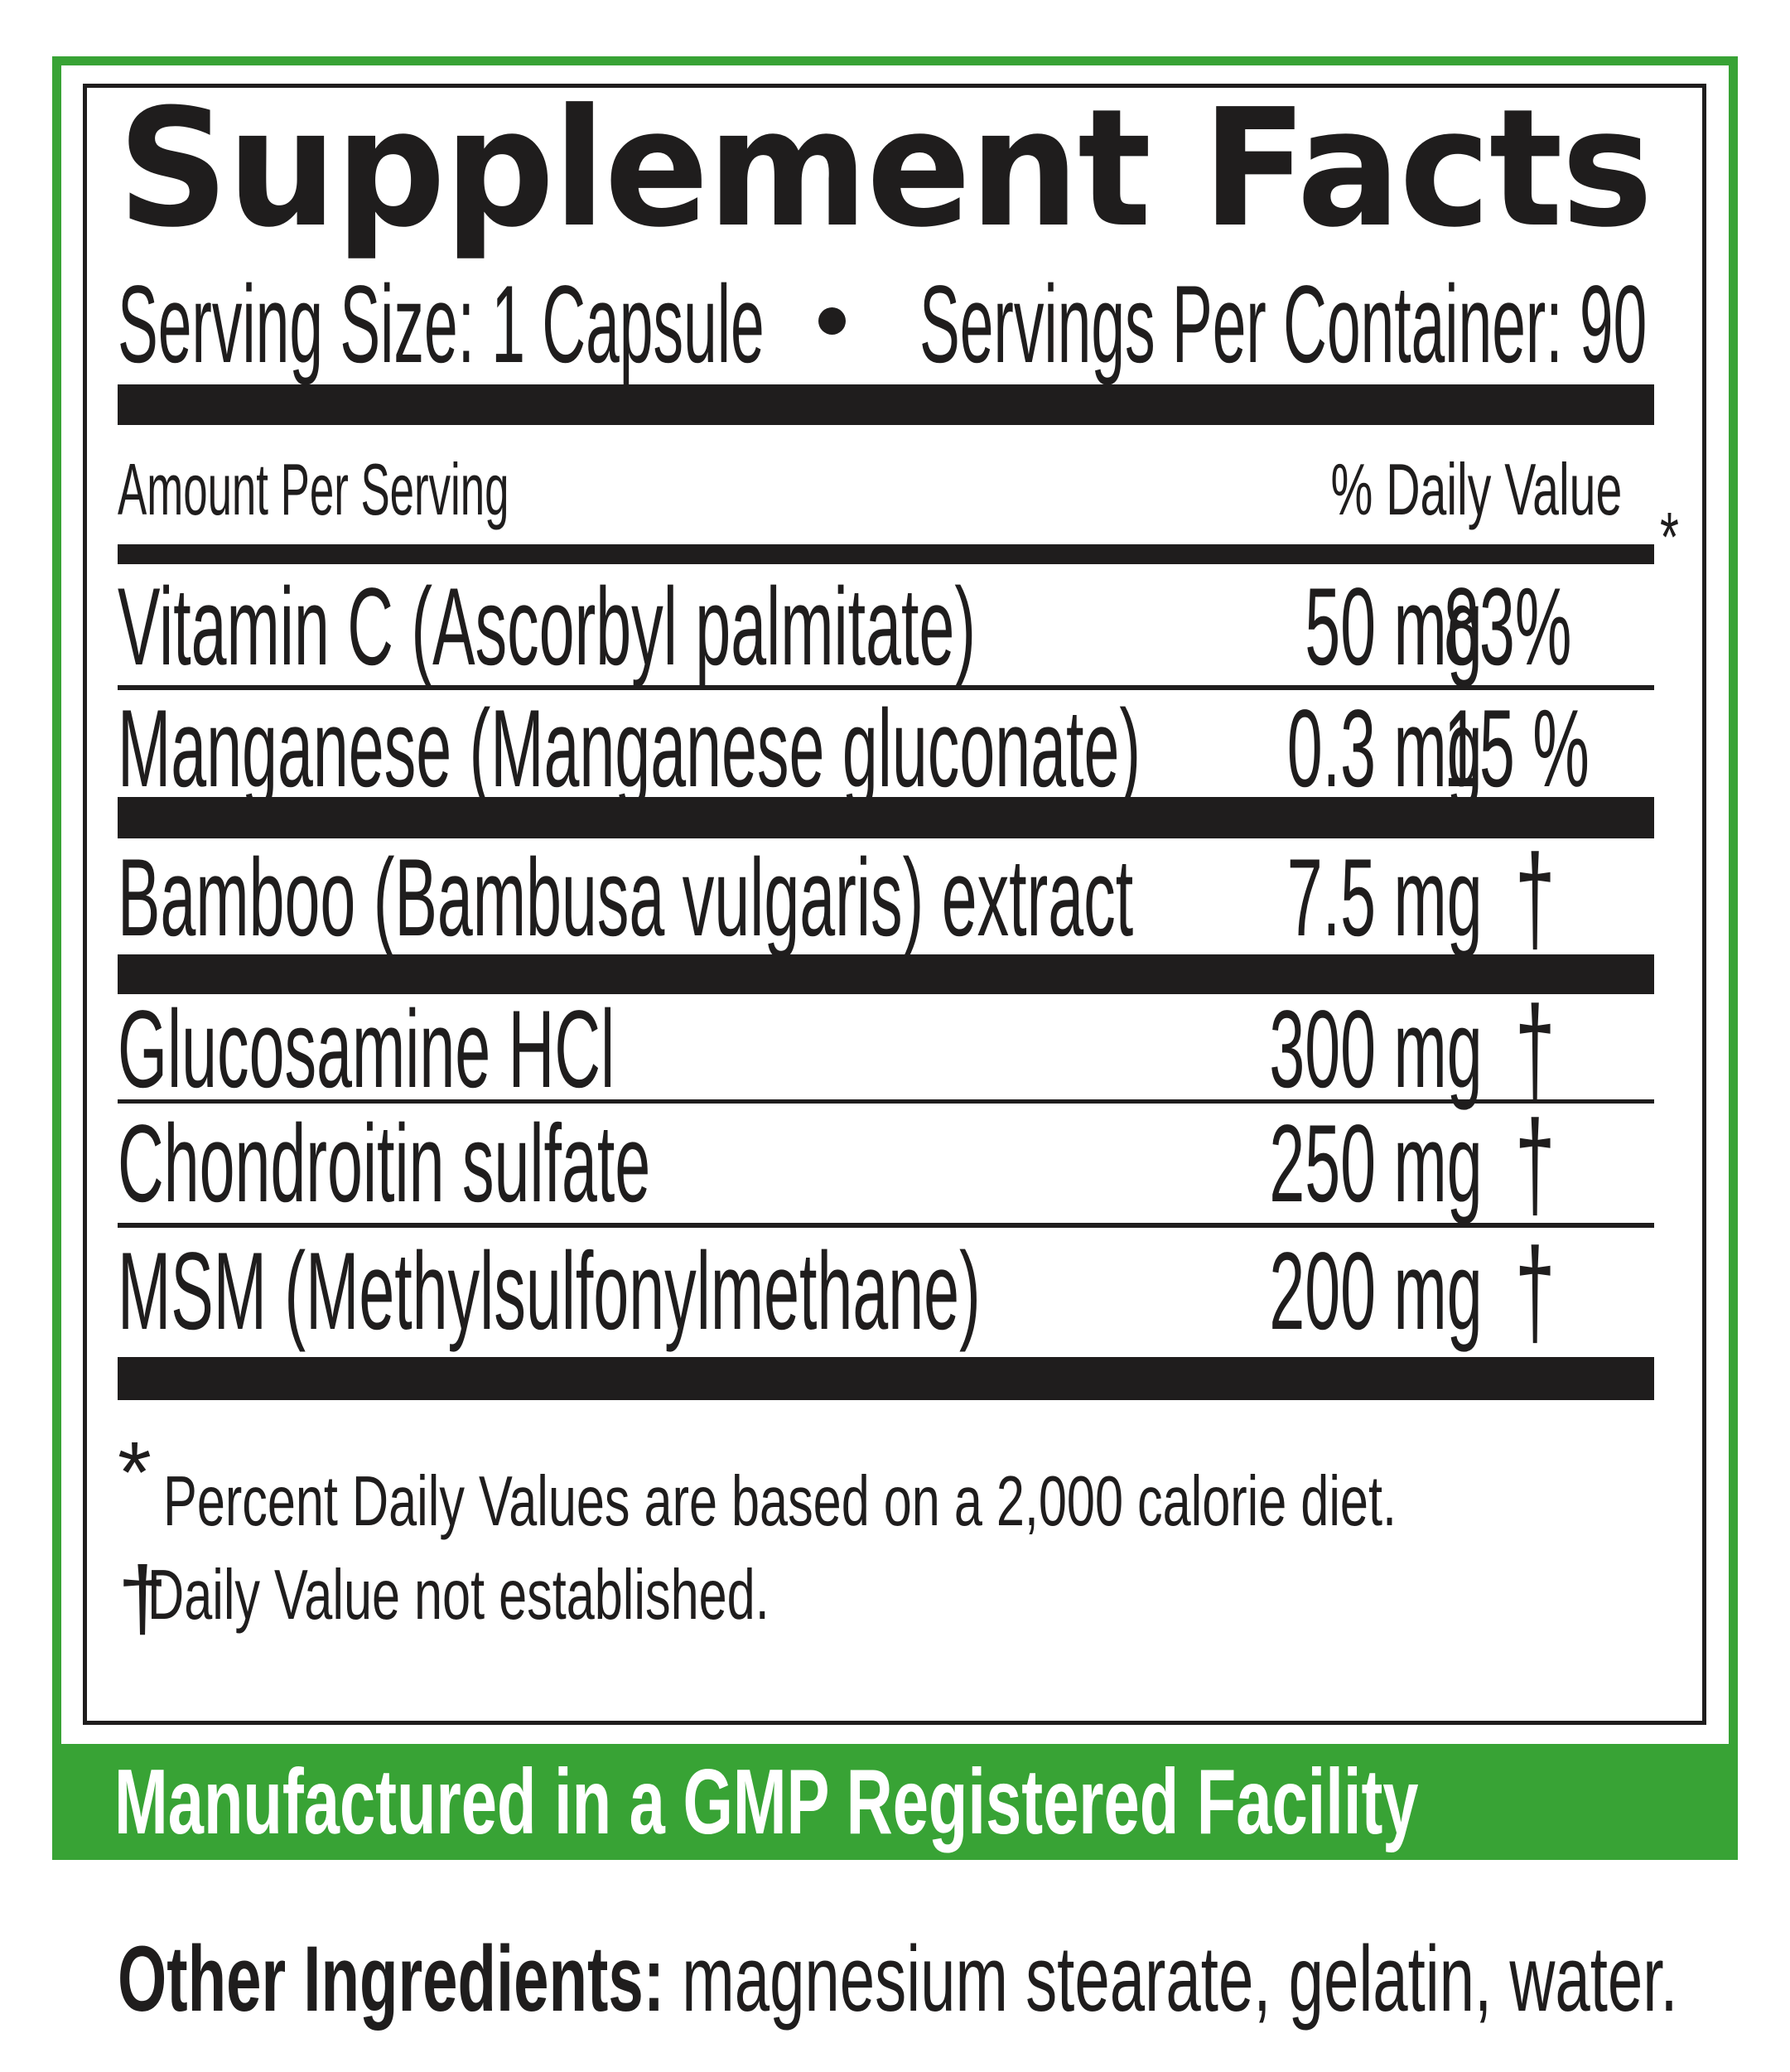 The image size is (1790, 2072). Describe the element at coordinates (143, 1598) in the screenshot. I see `dagger-marker: †` at that location.